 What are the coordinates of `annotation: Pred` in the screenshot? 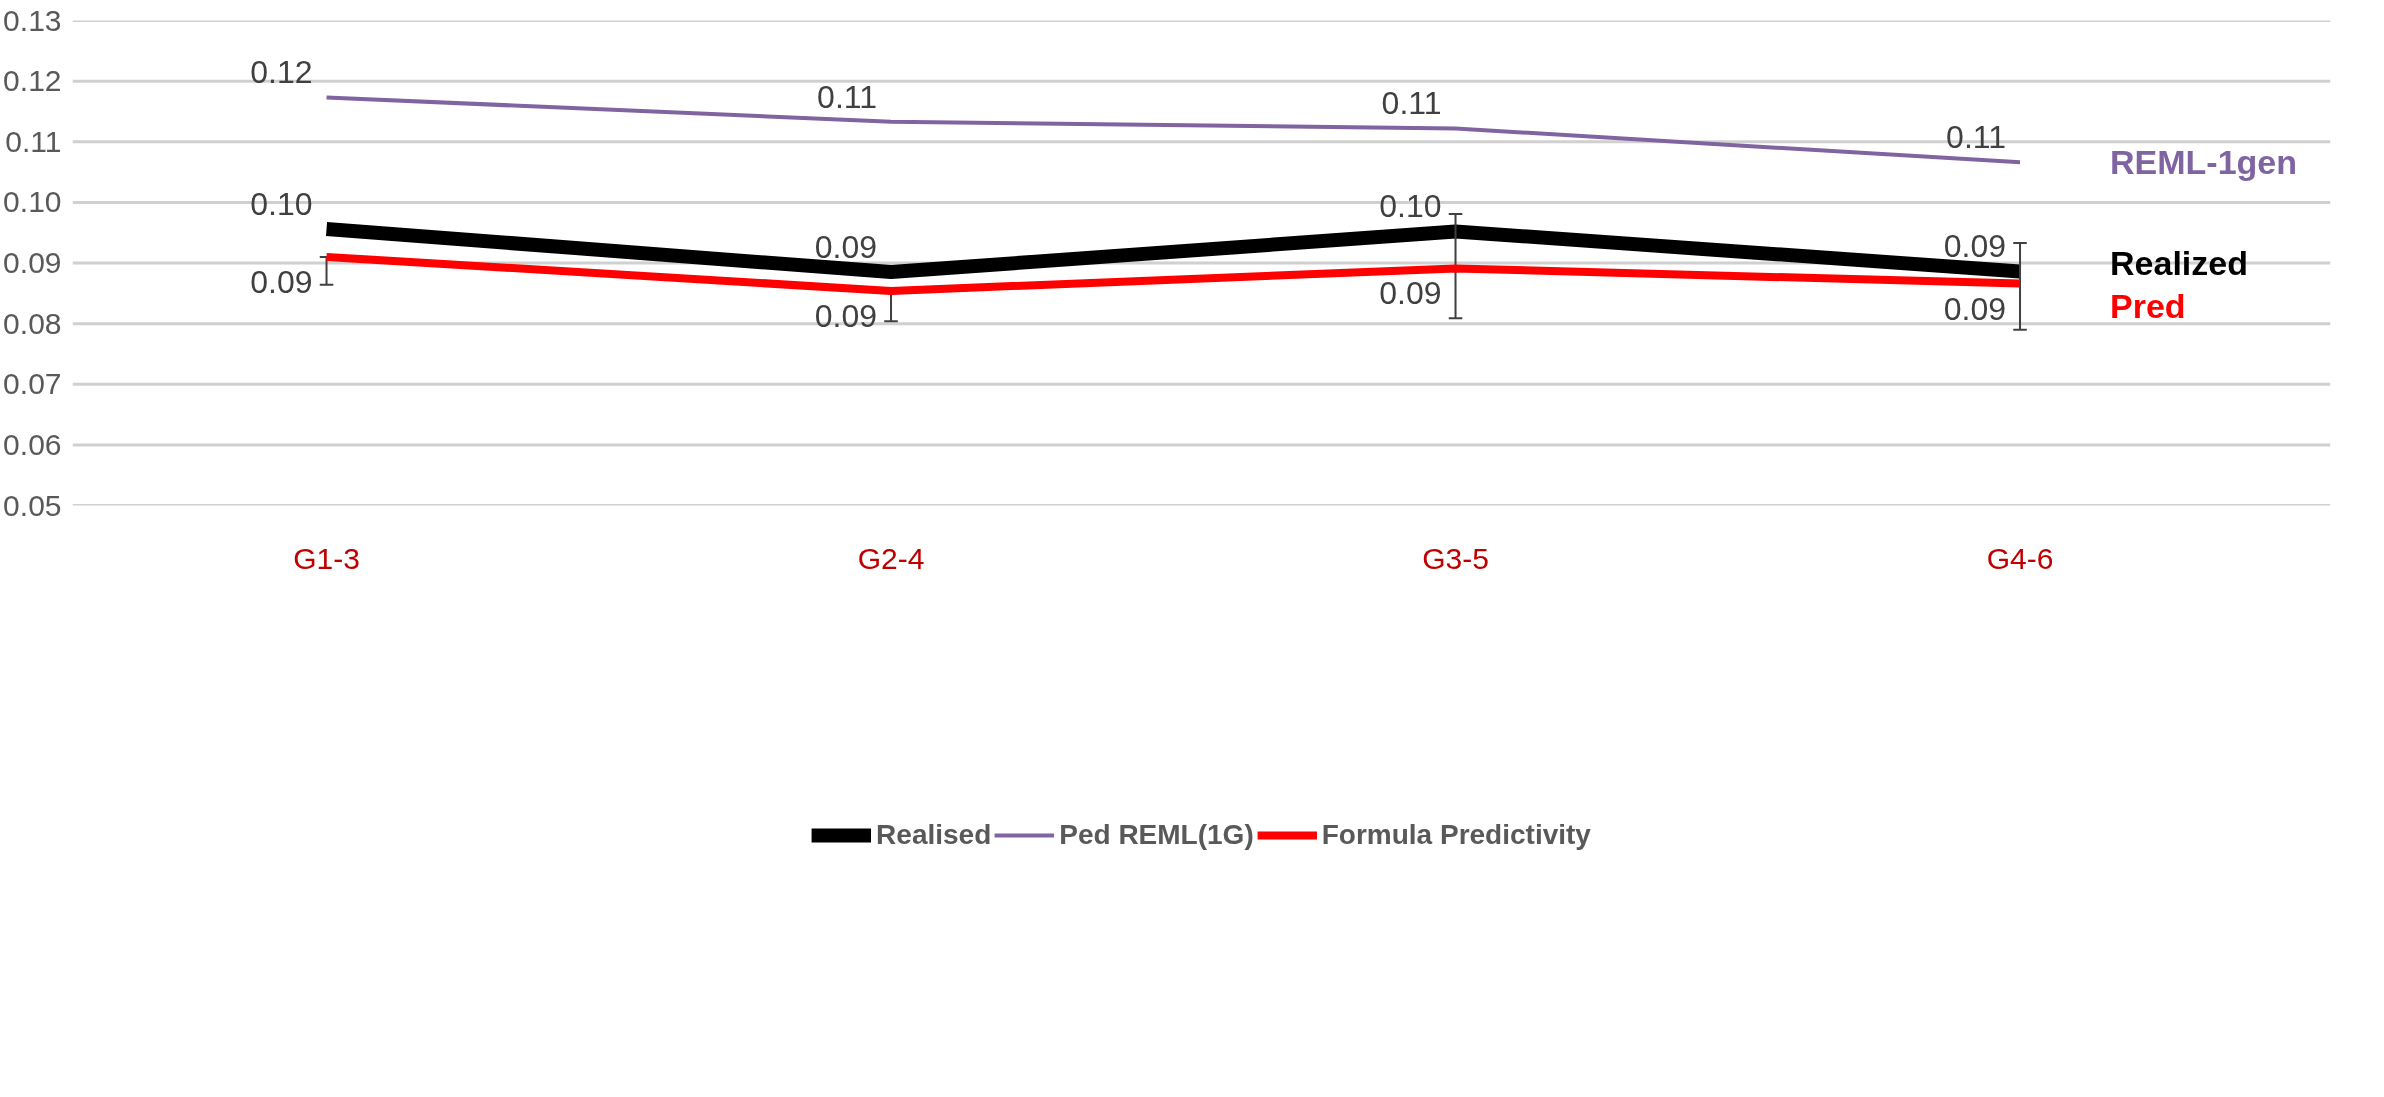 It's located at (2148, 305).